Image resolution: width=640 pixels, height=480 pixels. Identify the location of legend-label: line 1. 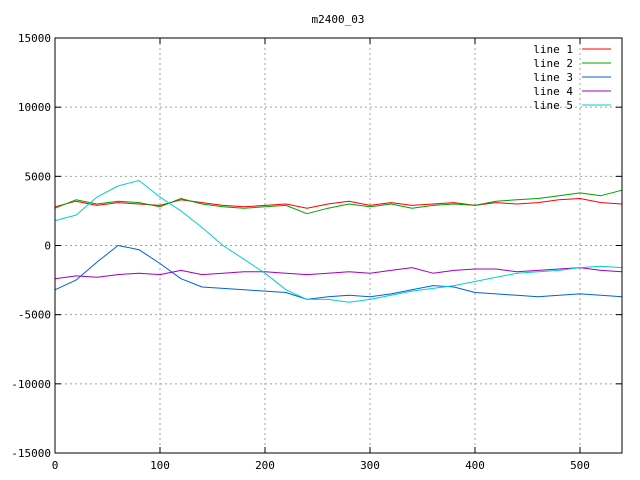
(553, 49).